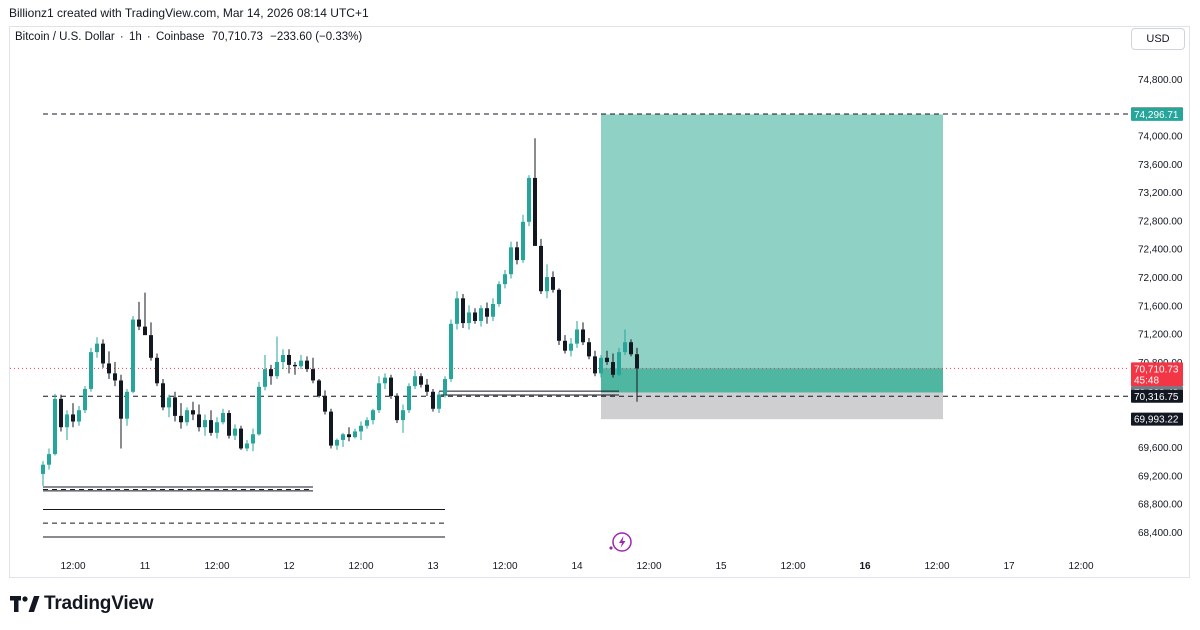 Image resolution: width=1200 pixels, height=630 pixels. What do you see at coordinates (65, 37) in the screenshot?
I see `legend-symbol: Bitcoin / U.S. Dollar` at bounding box center [65, 37].